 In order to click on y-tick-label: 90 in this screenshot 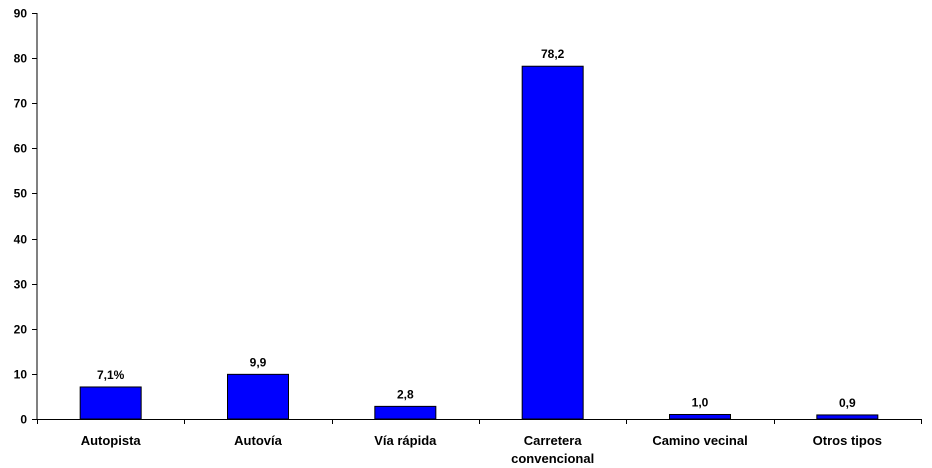, I will do `click(21, 14)`.